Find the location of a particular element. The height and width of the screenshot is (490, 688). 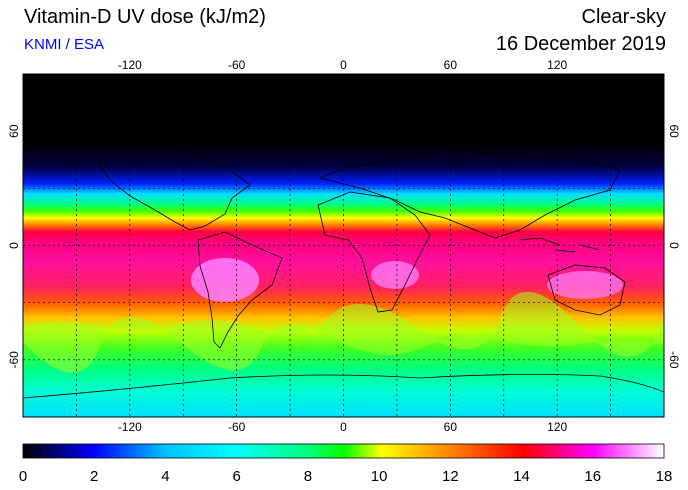

colorbar-label: 14 is located at coordinates (521, 476).